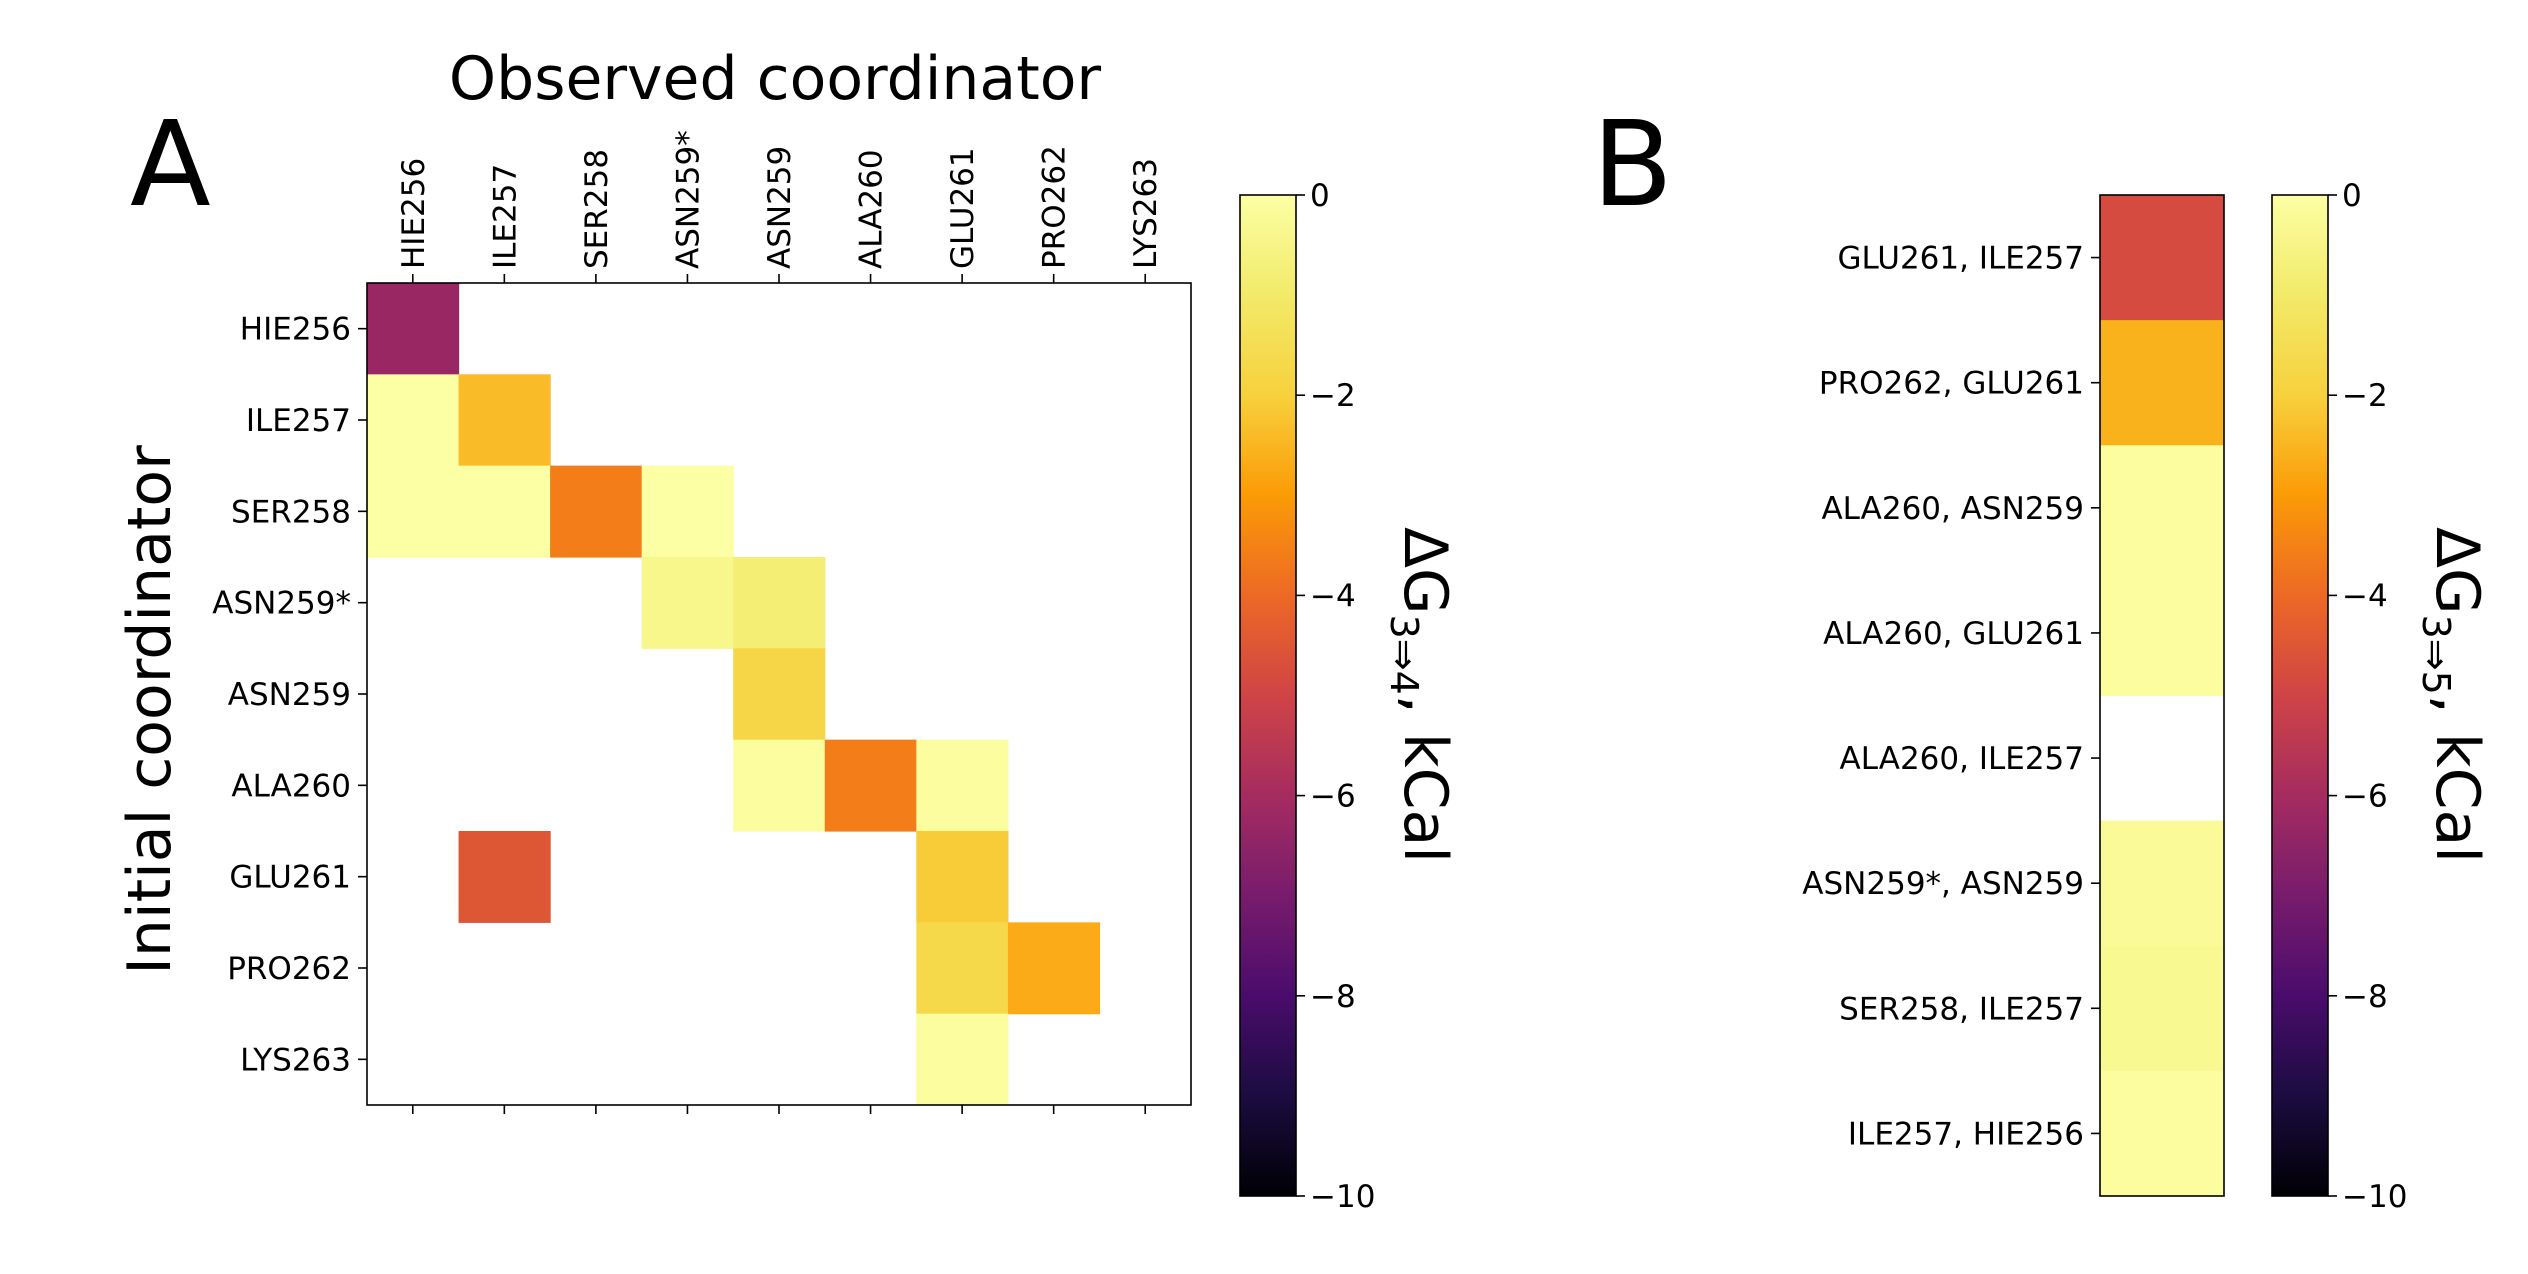  Describe the element at coordinates (1966, 1134) in the screenshot. I see `y-tick-label: ILE257, HIE256` at that location.